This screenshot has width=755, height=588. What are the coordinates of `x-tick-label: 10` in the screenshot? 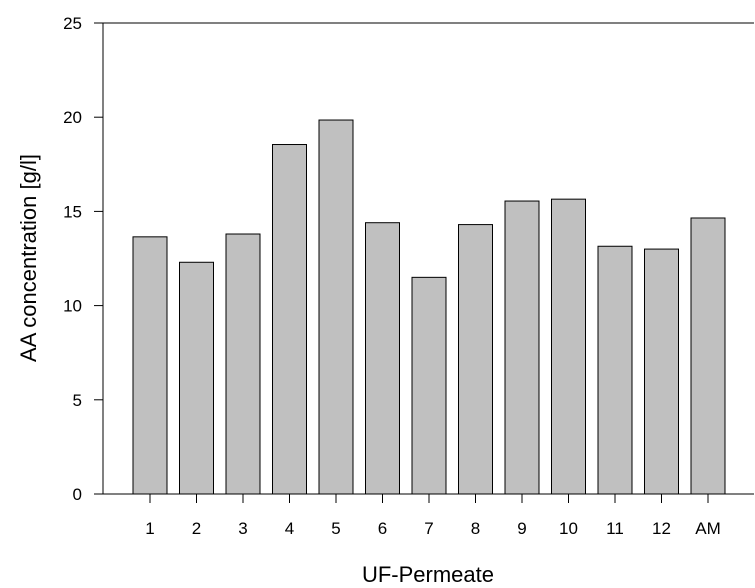 It's located at (568, 528).